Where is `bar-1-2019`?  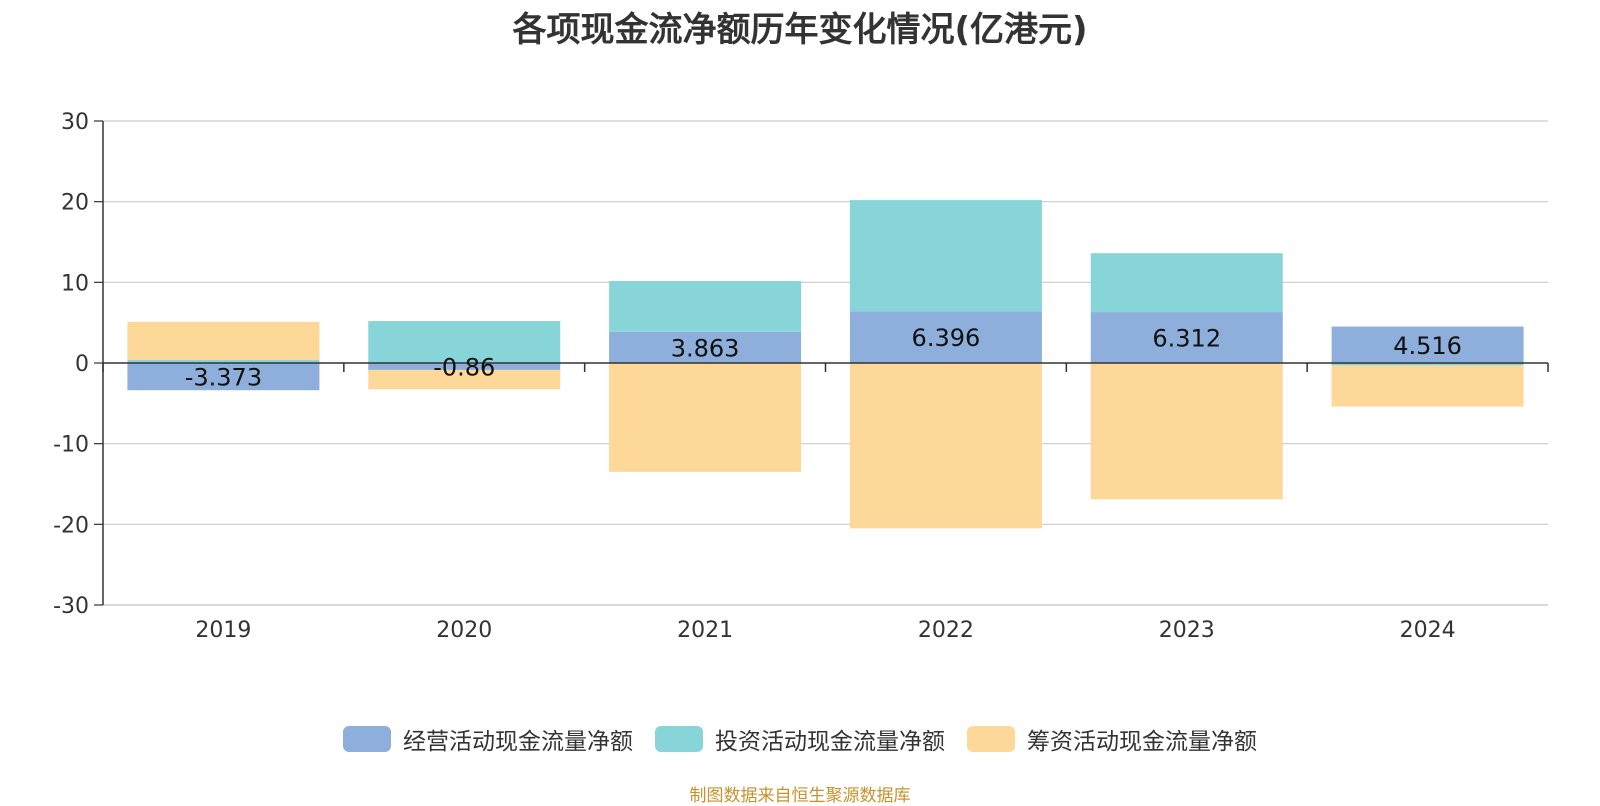
bar-1-2019 is located at coordinates (223, 377).